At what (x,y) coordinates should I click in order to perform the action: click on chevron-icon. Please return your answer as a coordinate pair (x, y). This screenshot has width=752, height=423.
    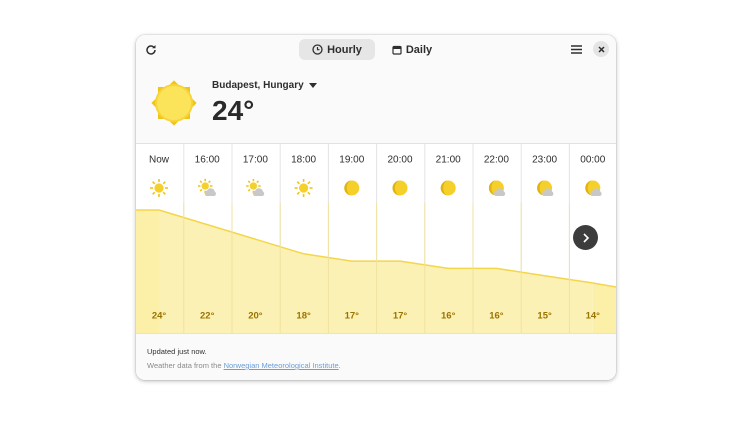
    Looking at the image, I should click on (585, 237).